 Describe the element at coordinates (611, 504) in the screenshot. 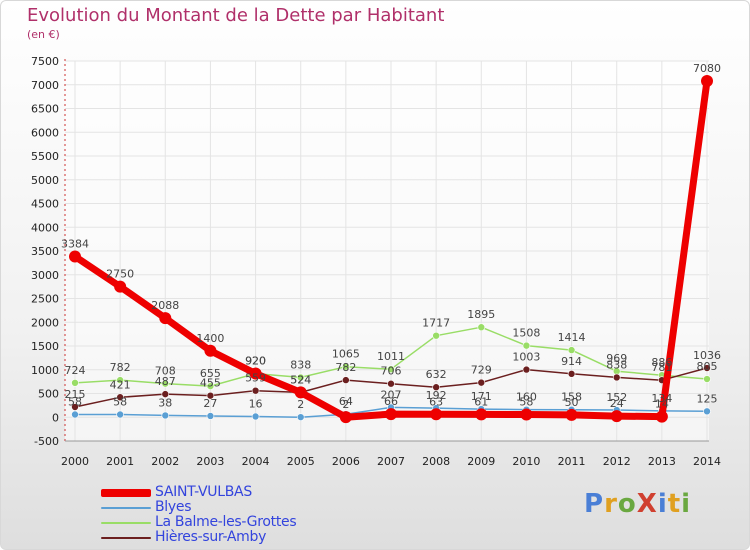

I see `logo-letter: r` at that location.